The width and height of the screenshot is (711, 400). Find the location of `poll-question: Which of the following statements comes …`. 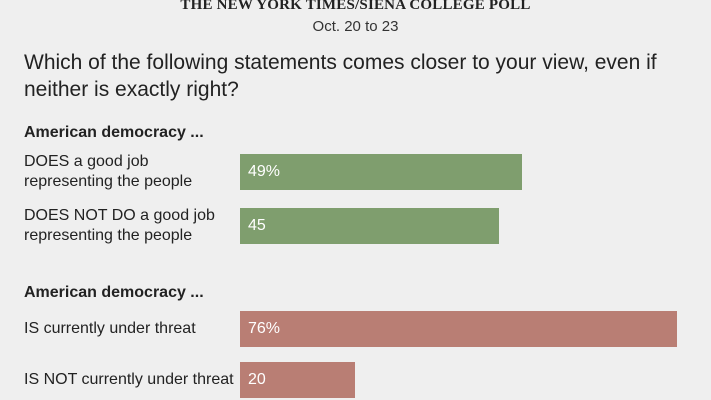

poll-question: Which of the following statements comes … is located at coordinates (340, 76).